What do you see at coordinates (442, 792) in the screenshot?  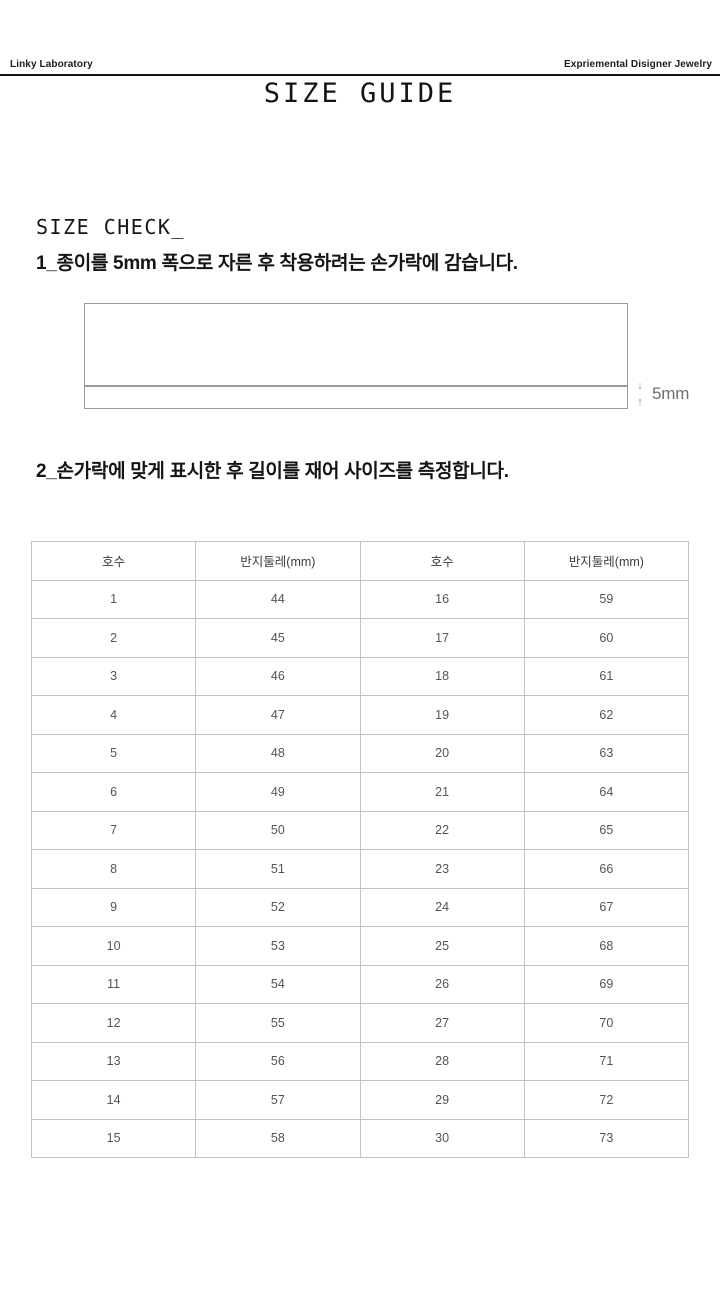 I see `table-cell: 21` at bounding box center [442, 792].